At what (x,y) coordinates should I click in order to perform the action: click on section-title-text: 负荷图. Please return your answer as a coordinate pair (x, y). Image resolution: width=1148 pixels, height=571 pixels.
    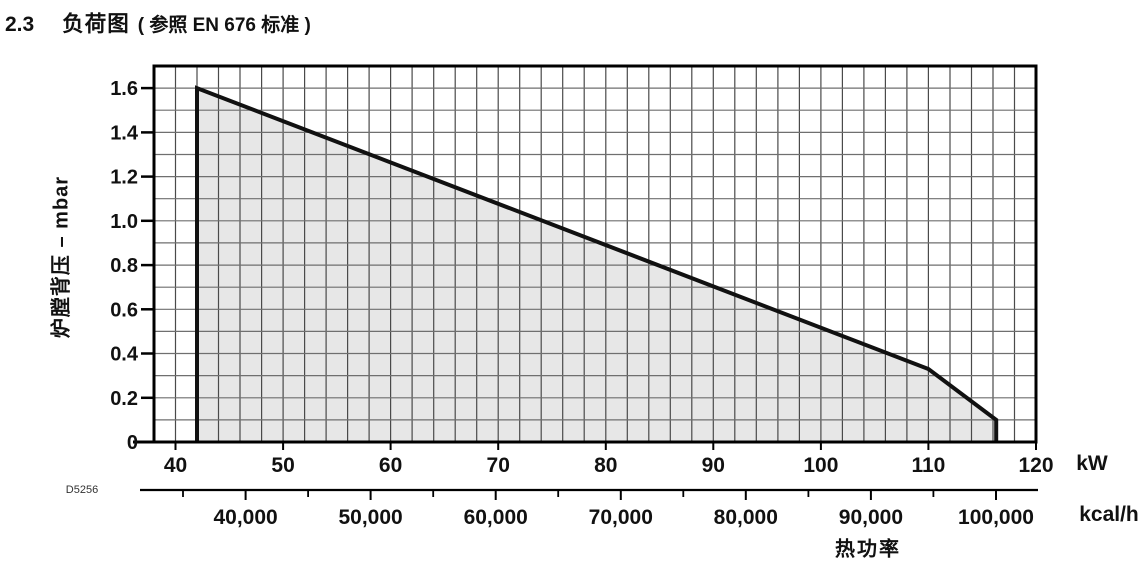
    Looking at the image, I should click on (96, 24).